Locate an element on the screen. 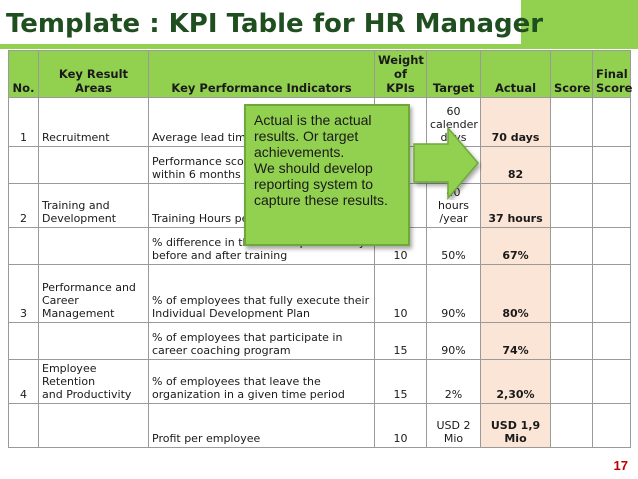 Image resolution: width=638 pixels, height=479 pixels. cell-kra: Training and Development is located at coordinates (93, 205).